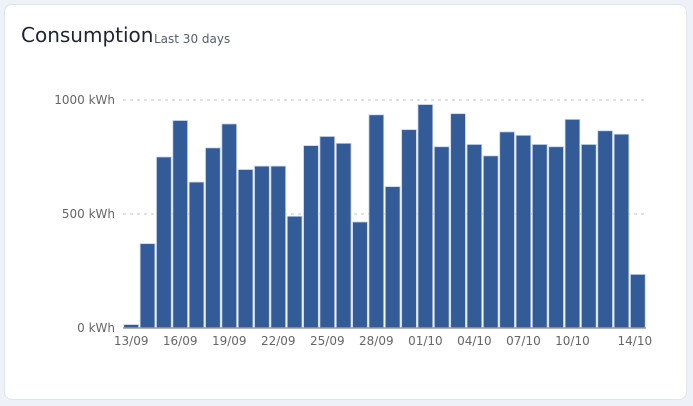  I want to click on bar-12/10, so click(605, 229).